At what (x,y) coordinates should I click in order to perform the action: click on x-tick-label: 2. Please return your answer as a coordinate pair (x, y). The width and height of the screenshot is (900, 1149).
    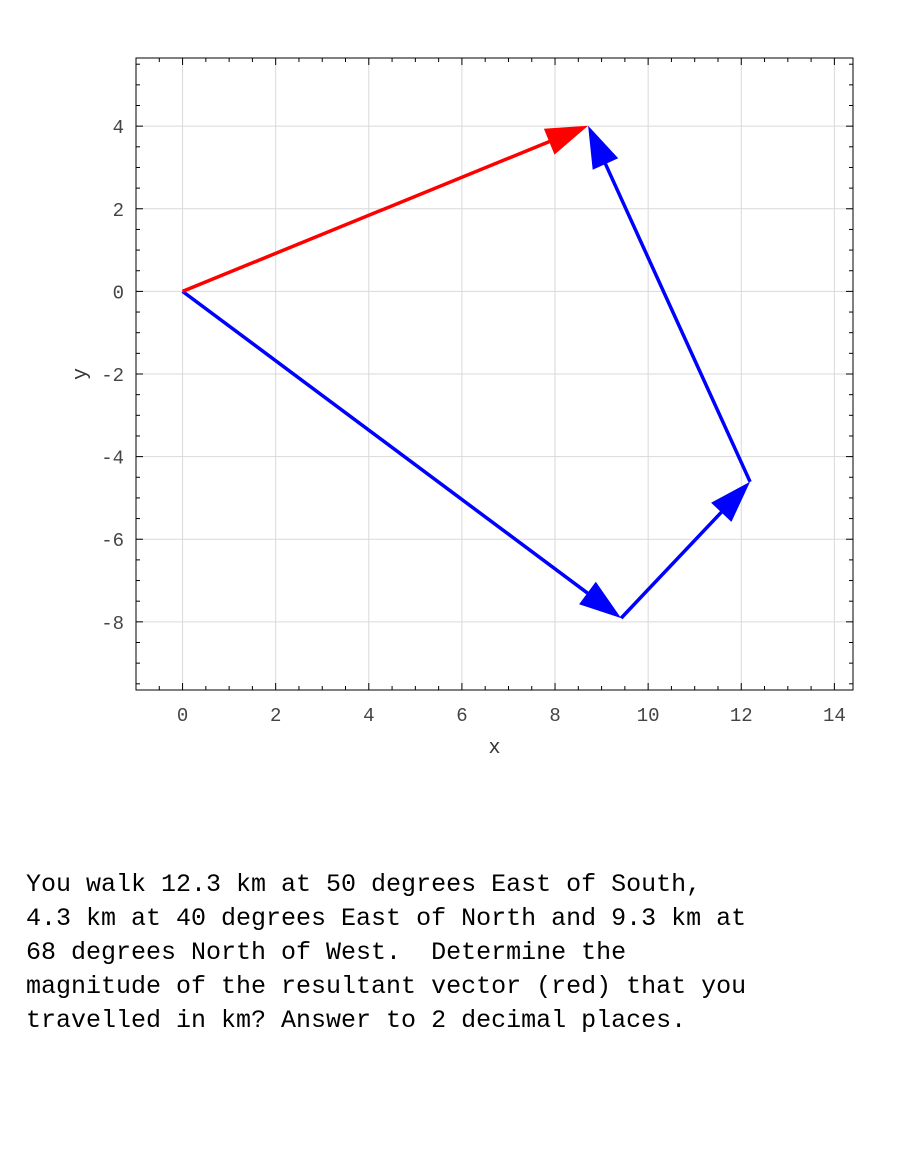
    Looking at the image, I should click on (275, 716).